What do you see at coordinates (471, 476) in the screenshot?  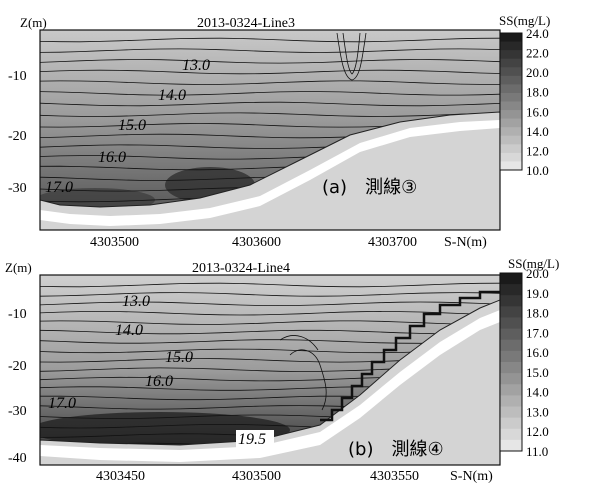 I see `panel-b-xlabel: S-N(m)` at bounding box center [471, 476].